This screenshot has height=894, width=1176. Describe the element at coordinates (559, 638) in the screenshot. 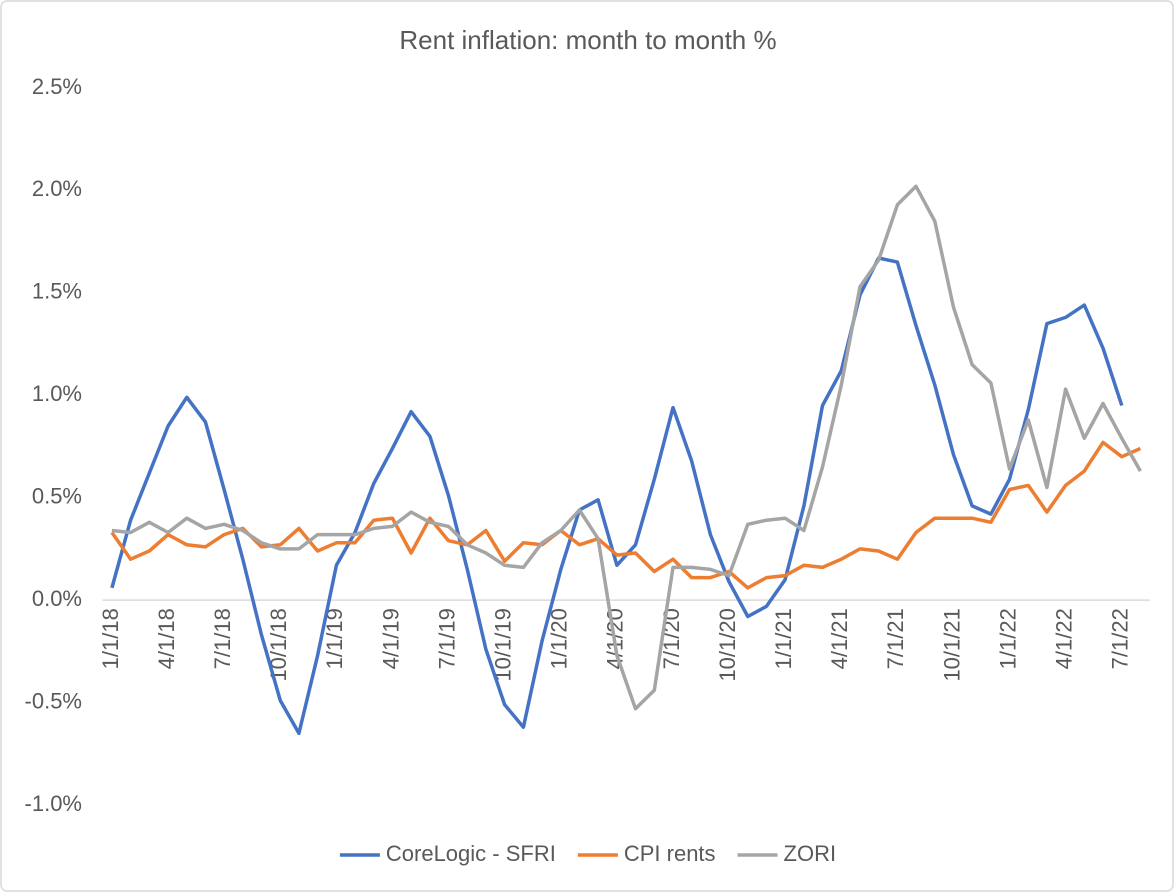

I see `x-tick-label: 1/1/20` at that location.